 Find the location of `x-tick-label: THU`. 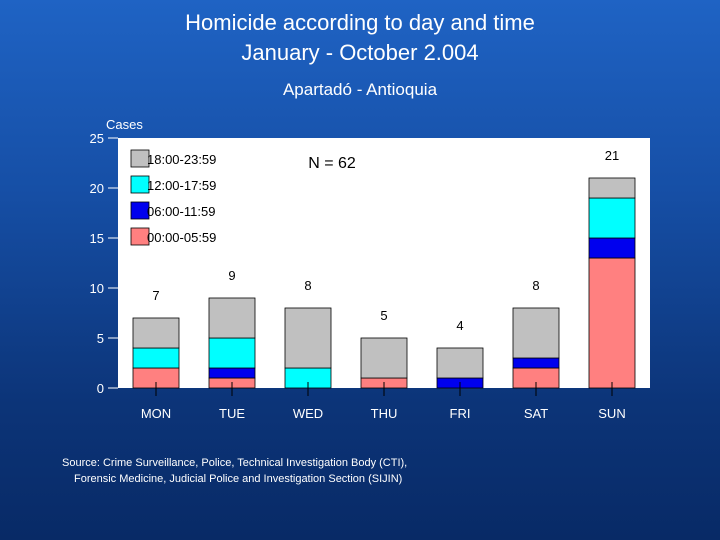

x-tick-label: THU is located at coordinates (384, 413).